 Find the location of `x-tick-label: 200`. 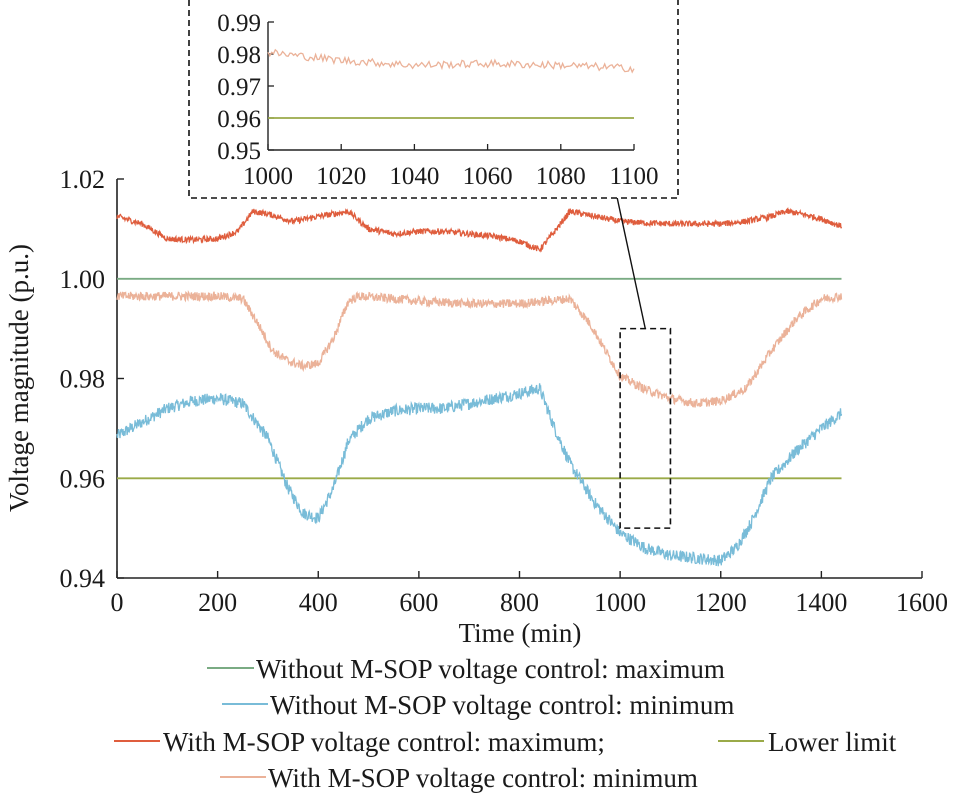

x-tick-label: 200 is located at coordinates (217, 602).